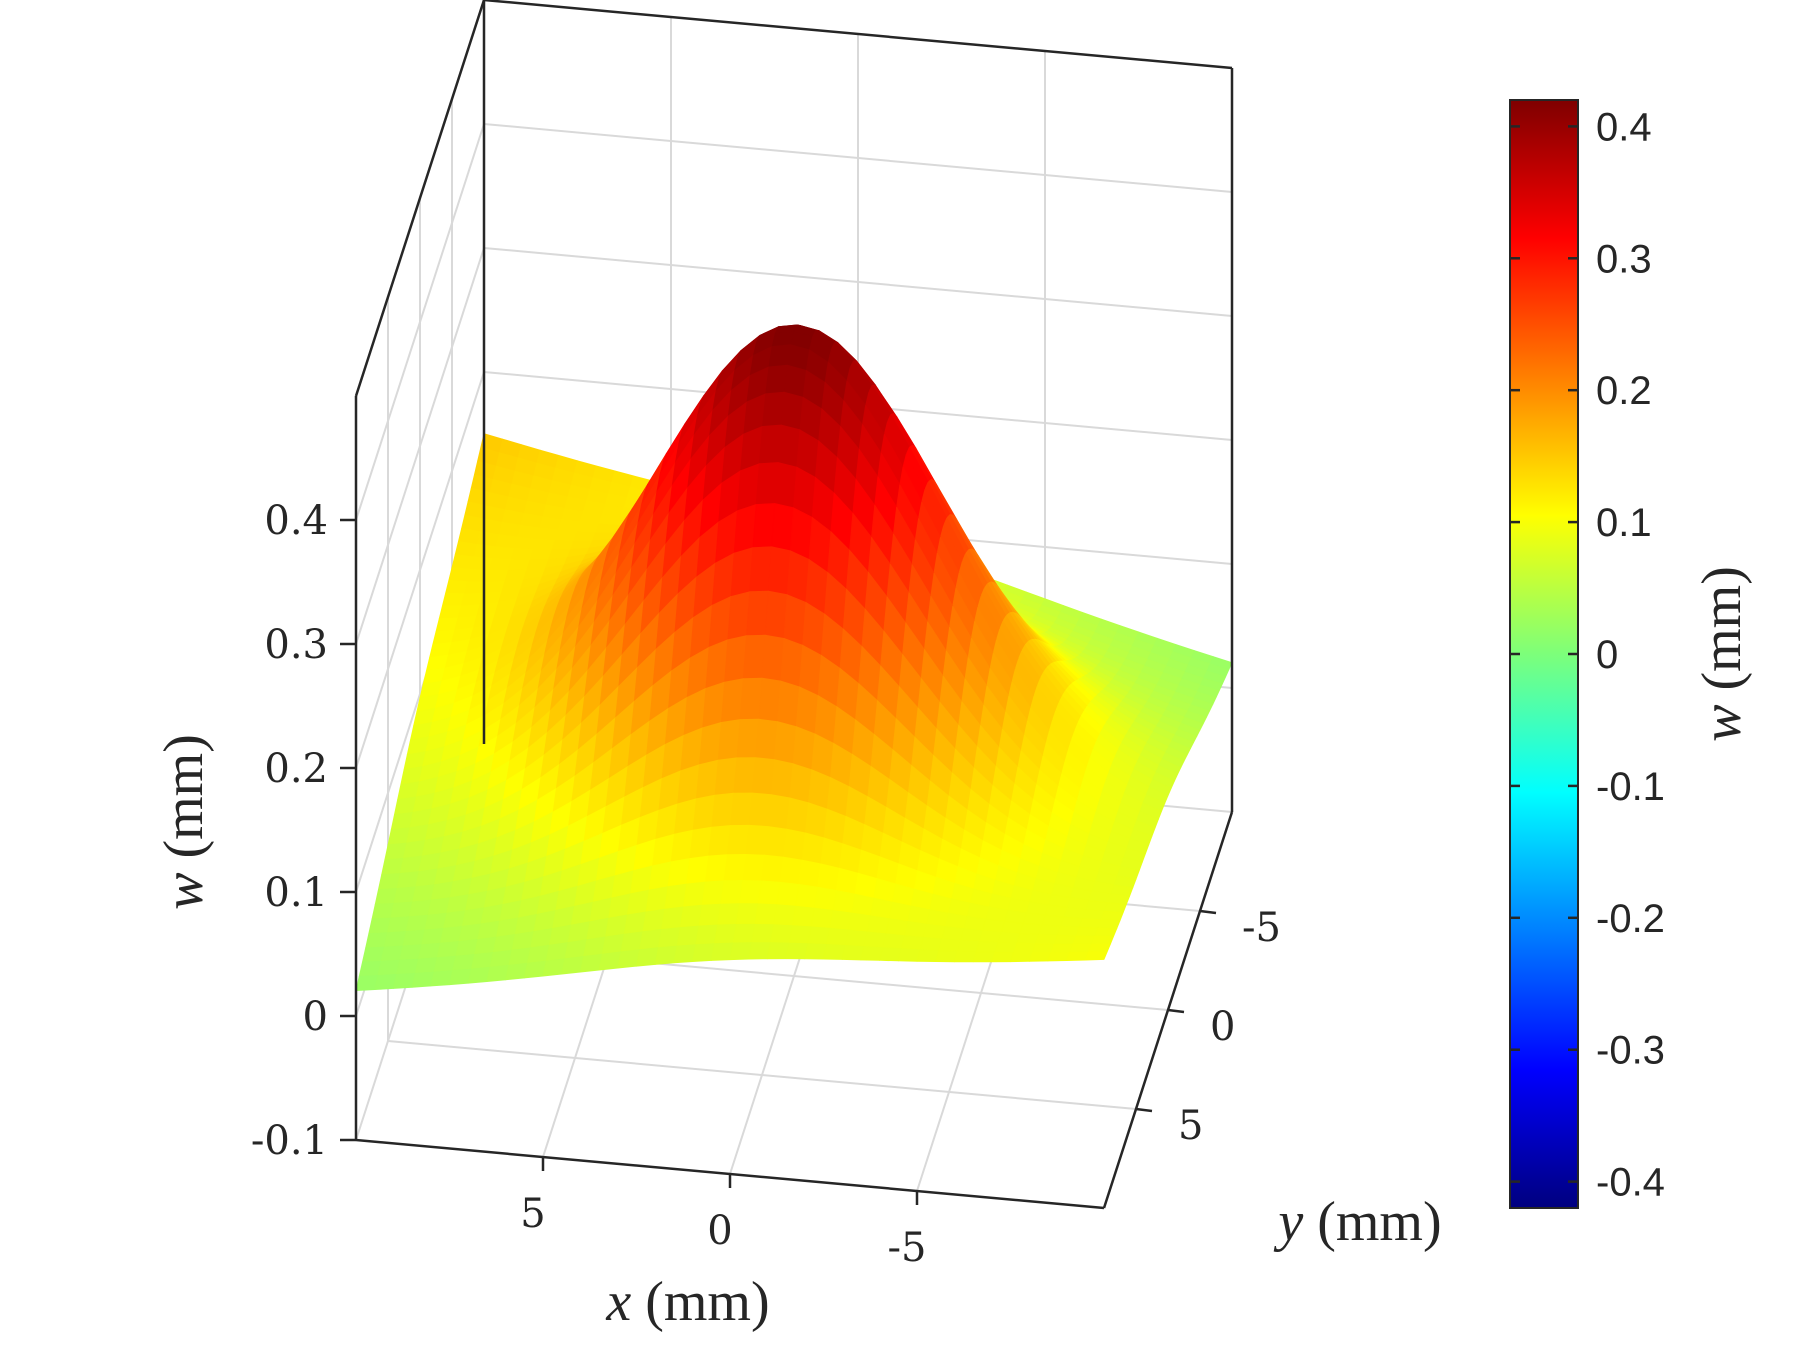  What do you see at coordinates (858, 282) in the screenshot?
I see `back-grid-w` at bounding box center [858, 282].